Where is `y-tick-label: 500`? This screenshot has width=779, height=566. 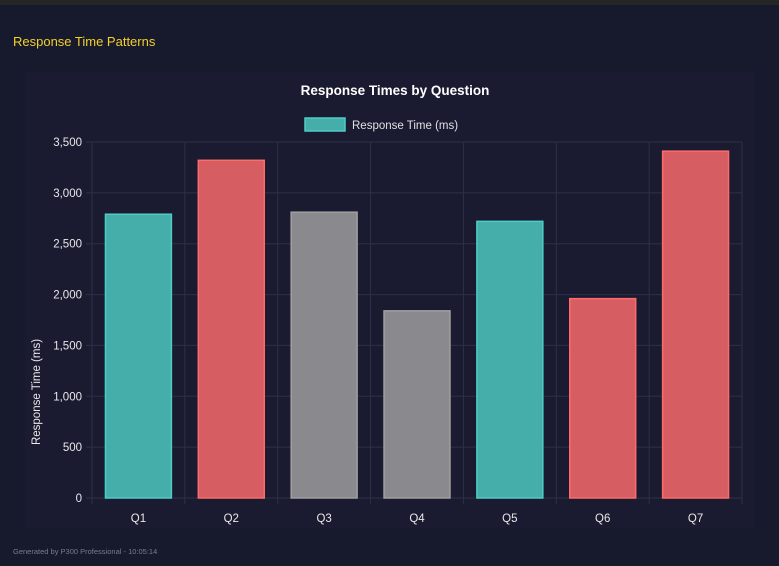
y-tick-label: 500 is located at coordinates (72, 448).